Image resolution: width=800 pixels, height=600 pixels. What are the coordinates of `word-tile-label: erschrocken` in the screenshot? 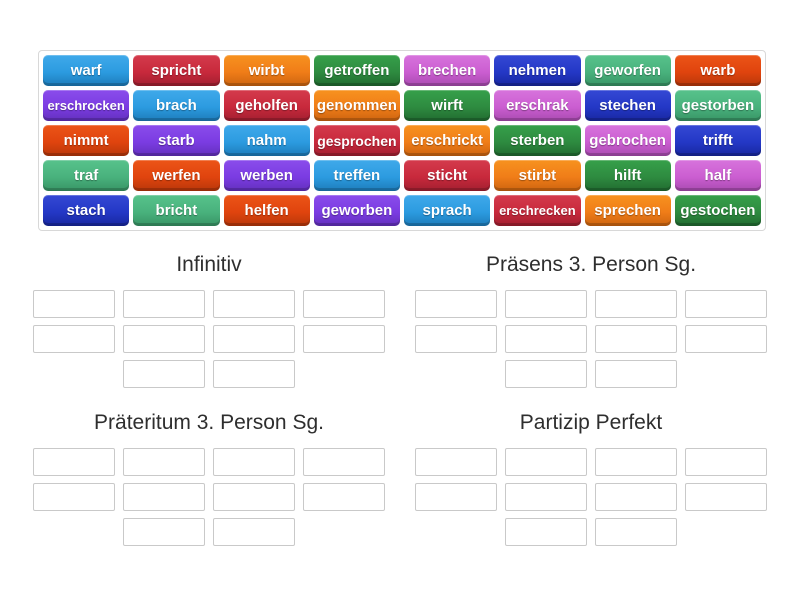 It's located at (86, 105).